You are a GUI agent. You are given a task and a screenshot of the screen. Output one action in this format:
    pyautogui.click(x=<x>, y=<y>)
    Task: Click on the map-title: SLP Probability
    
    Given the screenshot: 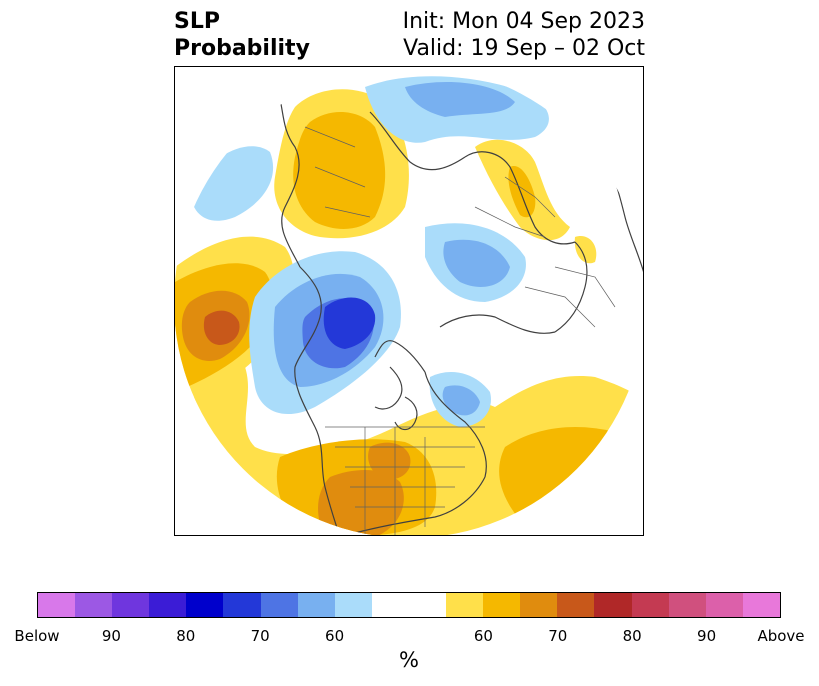 What is the action you would take?
    pyautogui.click(x=242, y=35)
    